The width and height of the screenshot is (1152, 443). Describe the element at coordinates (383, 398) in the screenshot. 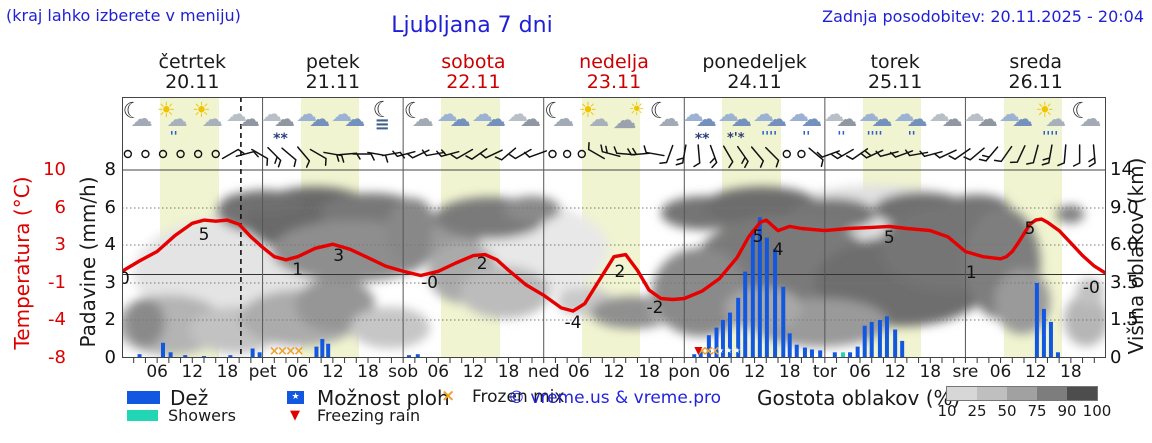

I see `chance-of-showers-label: Možnost ploh` at that location.